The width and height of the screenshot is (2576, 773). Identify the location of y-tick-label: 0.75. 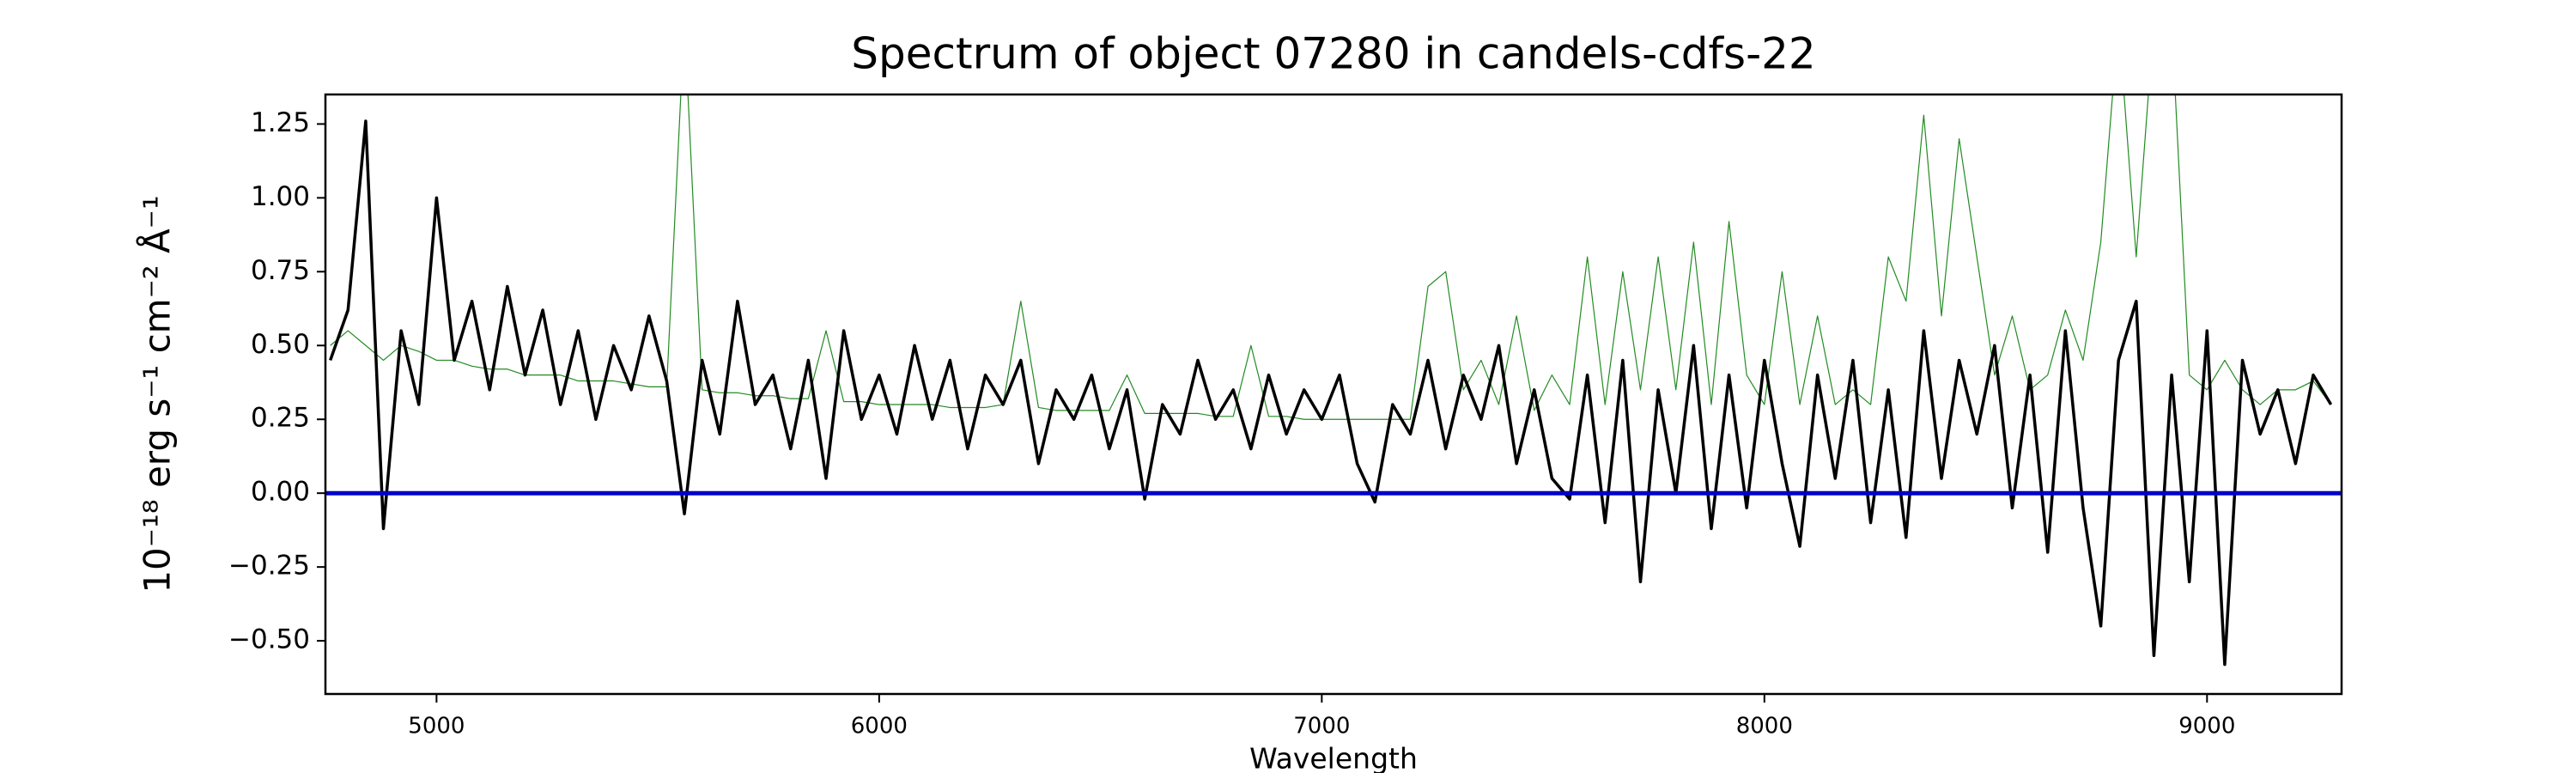
(280, 270).